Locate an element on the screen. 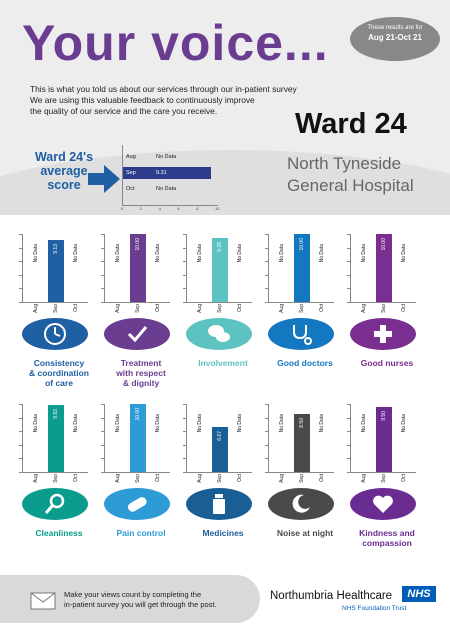 The image size is (450, 636). average-tick-label: 6 is located at coordinates (178, 208).